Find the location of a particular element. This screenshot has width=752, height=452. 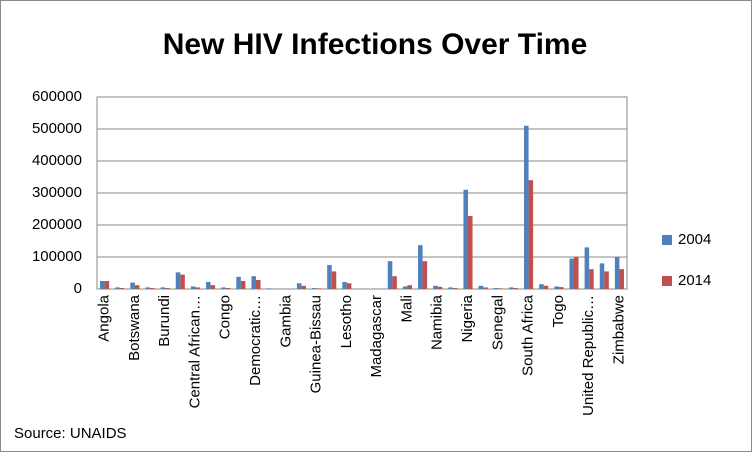

x-tick-label: Madagascar is located at coordinates (376, 336).